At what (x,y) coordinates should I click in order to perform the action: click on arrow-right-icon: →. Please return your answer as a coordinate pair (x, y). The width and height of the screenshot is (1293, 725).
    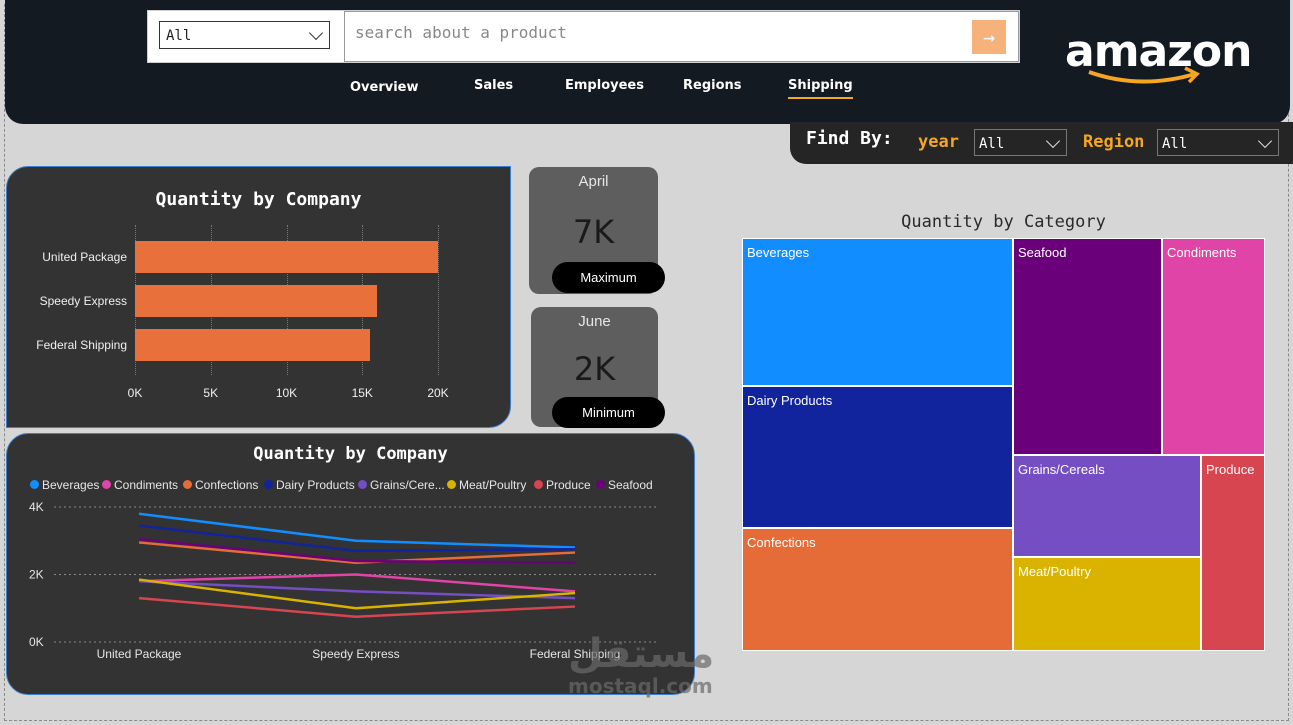
    Looking at the image, I should click on (989, 37).